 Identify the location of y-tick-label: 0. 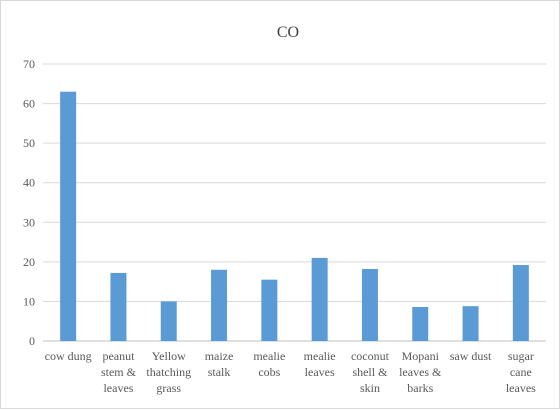
(32, 341).